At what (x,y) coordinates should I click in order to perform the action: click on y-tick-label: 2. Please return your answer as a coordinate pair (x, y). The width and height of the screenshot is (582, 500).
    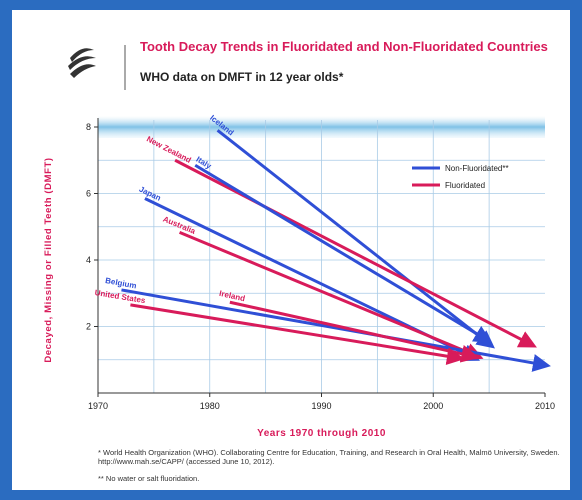
    Looking at the image, I should click on (88, 327).